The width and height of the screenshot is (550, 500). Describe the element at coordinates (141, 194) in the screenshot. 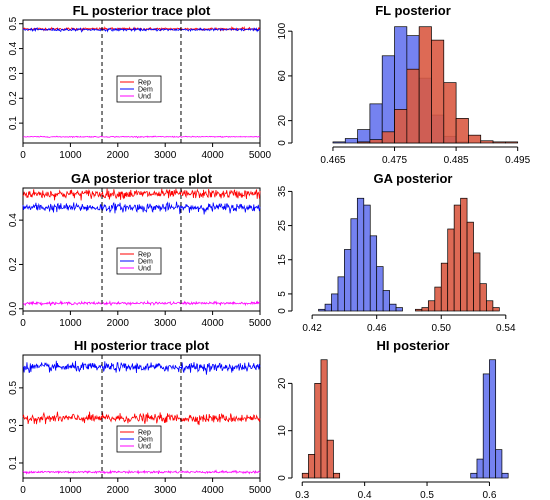

I see `chart-2-series-rep` at that location.